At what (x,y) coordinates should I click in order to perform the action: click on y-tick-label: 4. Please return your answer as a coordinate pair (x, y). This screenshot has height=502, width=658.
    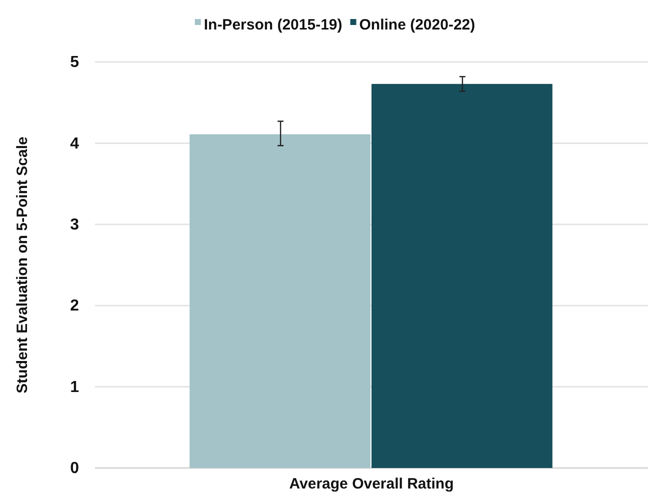
    Looking at the image, I should click on (75, 143).